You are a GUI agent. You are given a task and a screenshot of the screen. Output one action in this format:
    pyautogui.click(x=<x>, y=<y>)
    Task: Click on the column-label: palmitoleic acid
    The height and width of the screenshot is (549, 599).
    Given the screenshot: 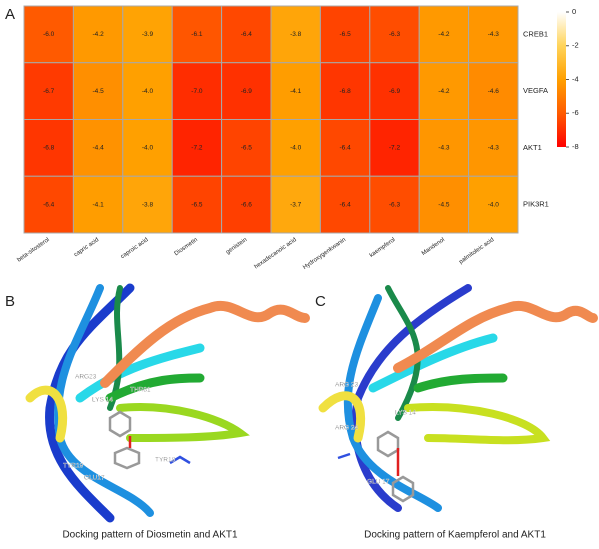 What is the action you would take?
    pyautogui.click(x=476, y=251)
    